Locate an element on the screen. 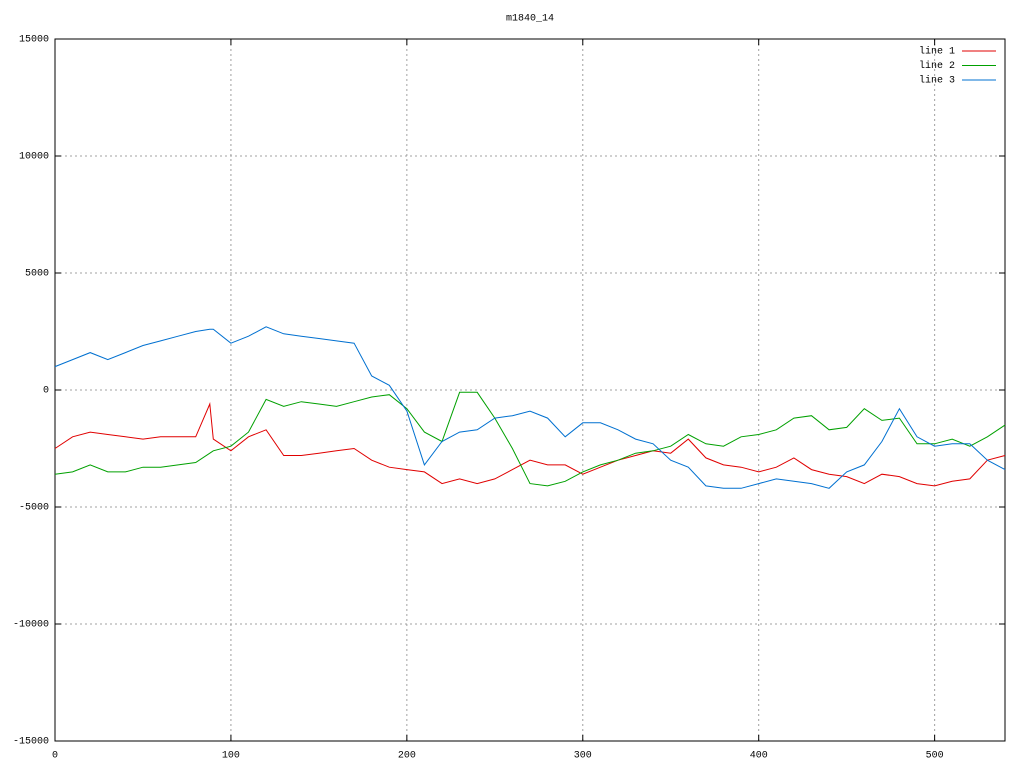  y-tick-label: -5000 is located at coordinates (34, 508).